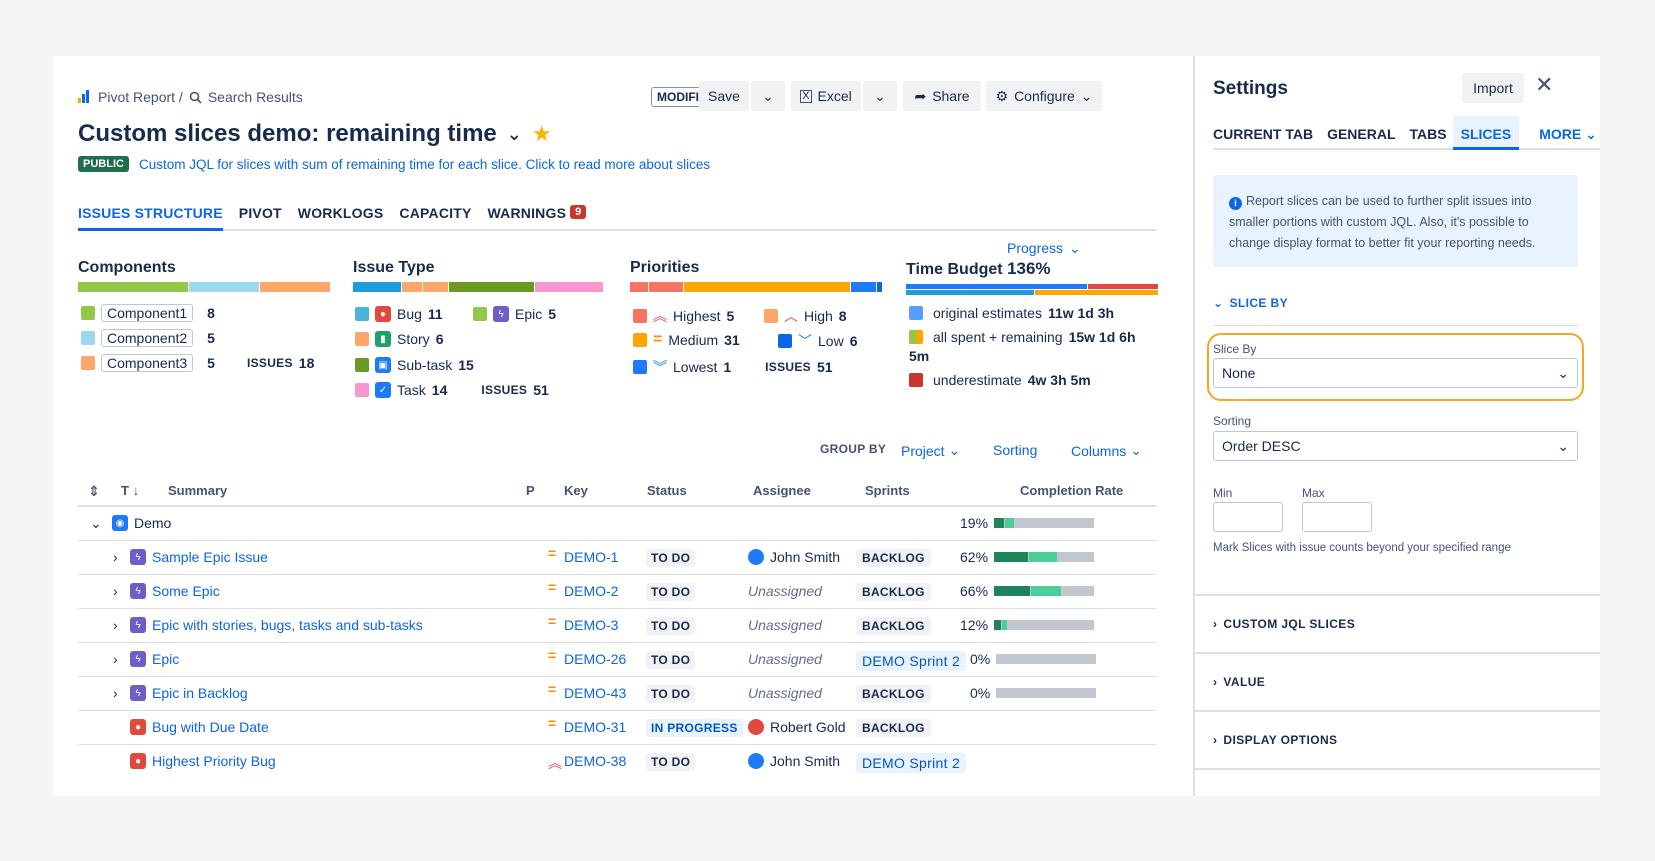 The image size is (1655, 861). I want to click on progress-toggle: Progress ⌄, so click(1044, 248).